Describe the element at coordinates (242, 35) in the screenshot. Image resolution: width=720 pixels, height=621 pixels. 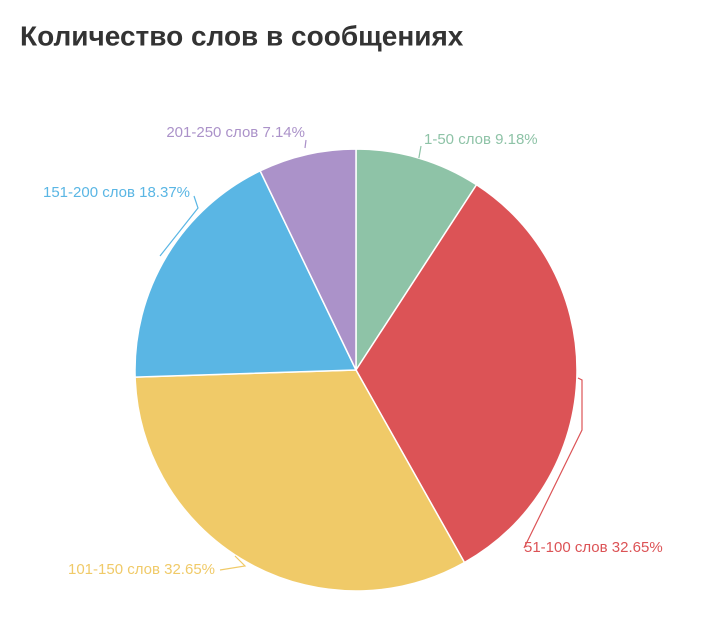
I see `chart-title: Количество слов в сообщениях` at that location.